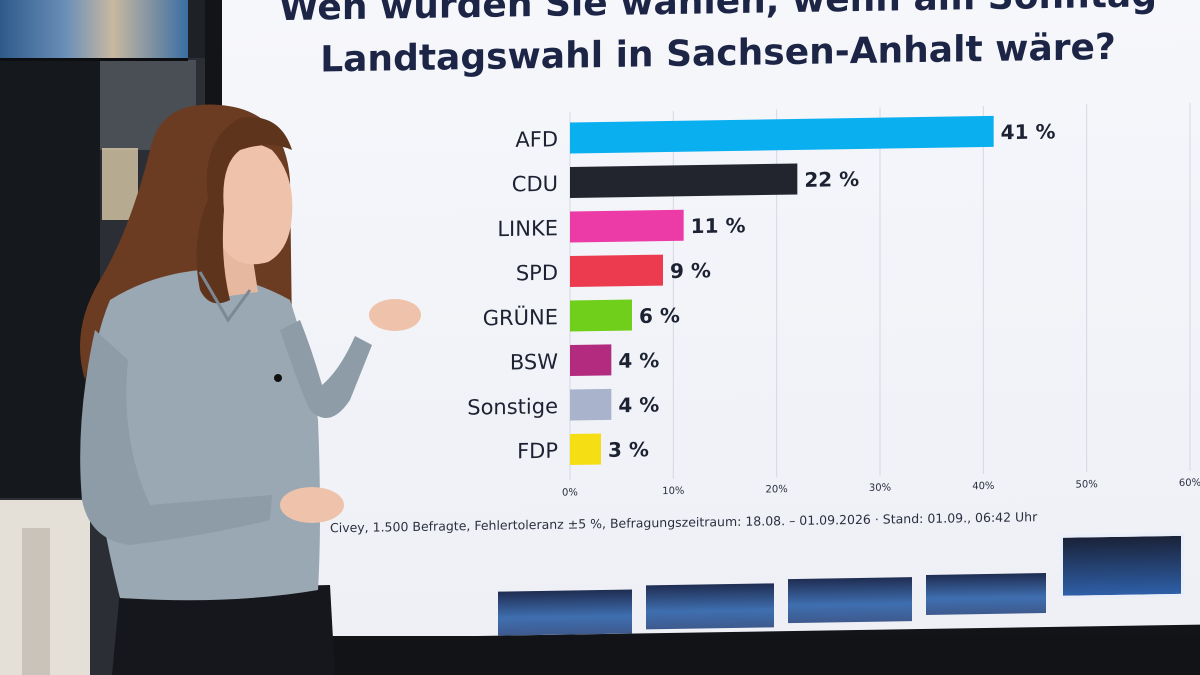 The height and width of the screenshot is (675, 1200). What do you see at coordinates (520, 317) in the screenshot?
I see `category-label: GRÜNE` at bounding box center [520, 317].